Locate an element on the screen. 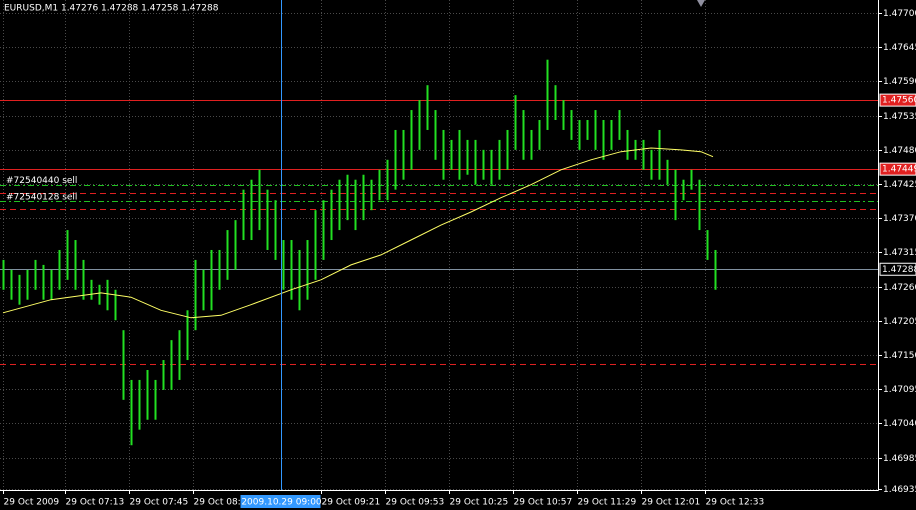  y-tick-label: 1.47425 is located at coordinates (899, 185).